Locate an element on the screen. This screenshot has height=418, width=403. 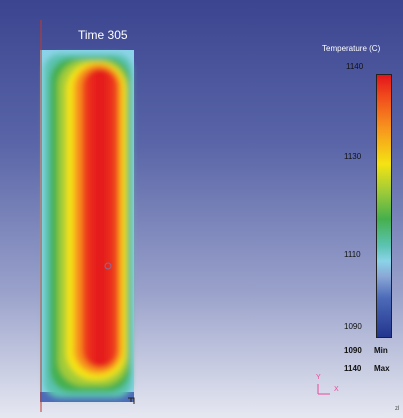
contour-red is located at coordinates (100, 218).